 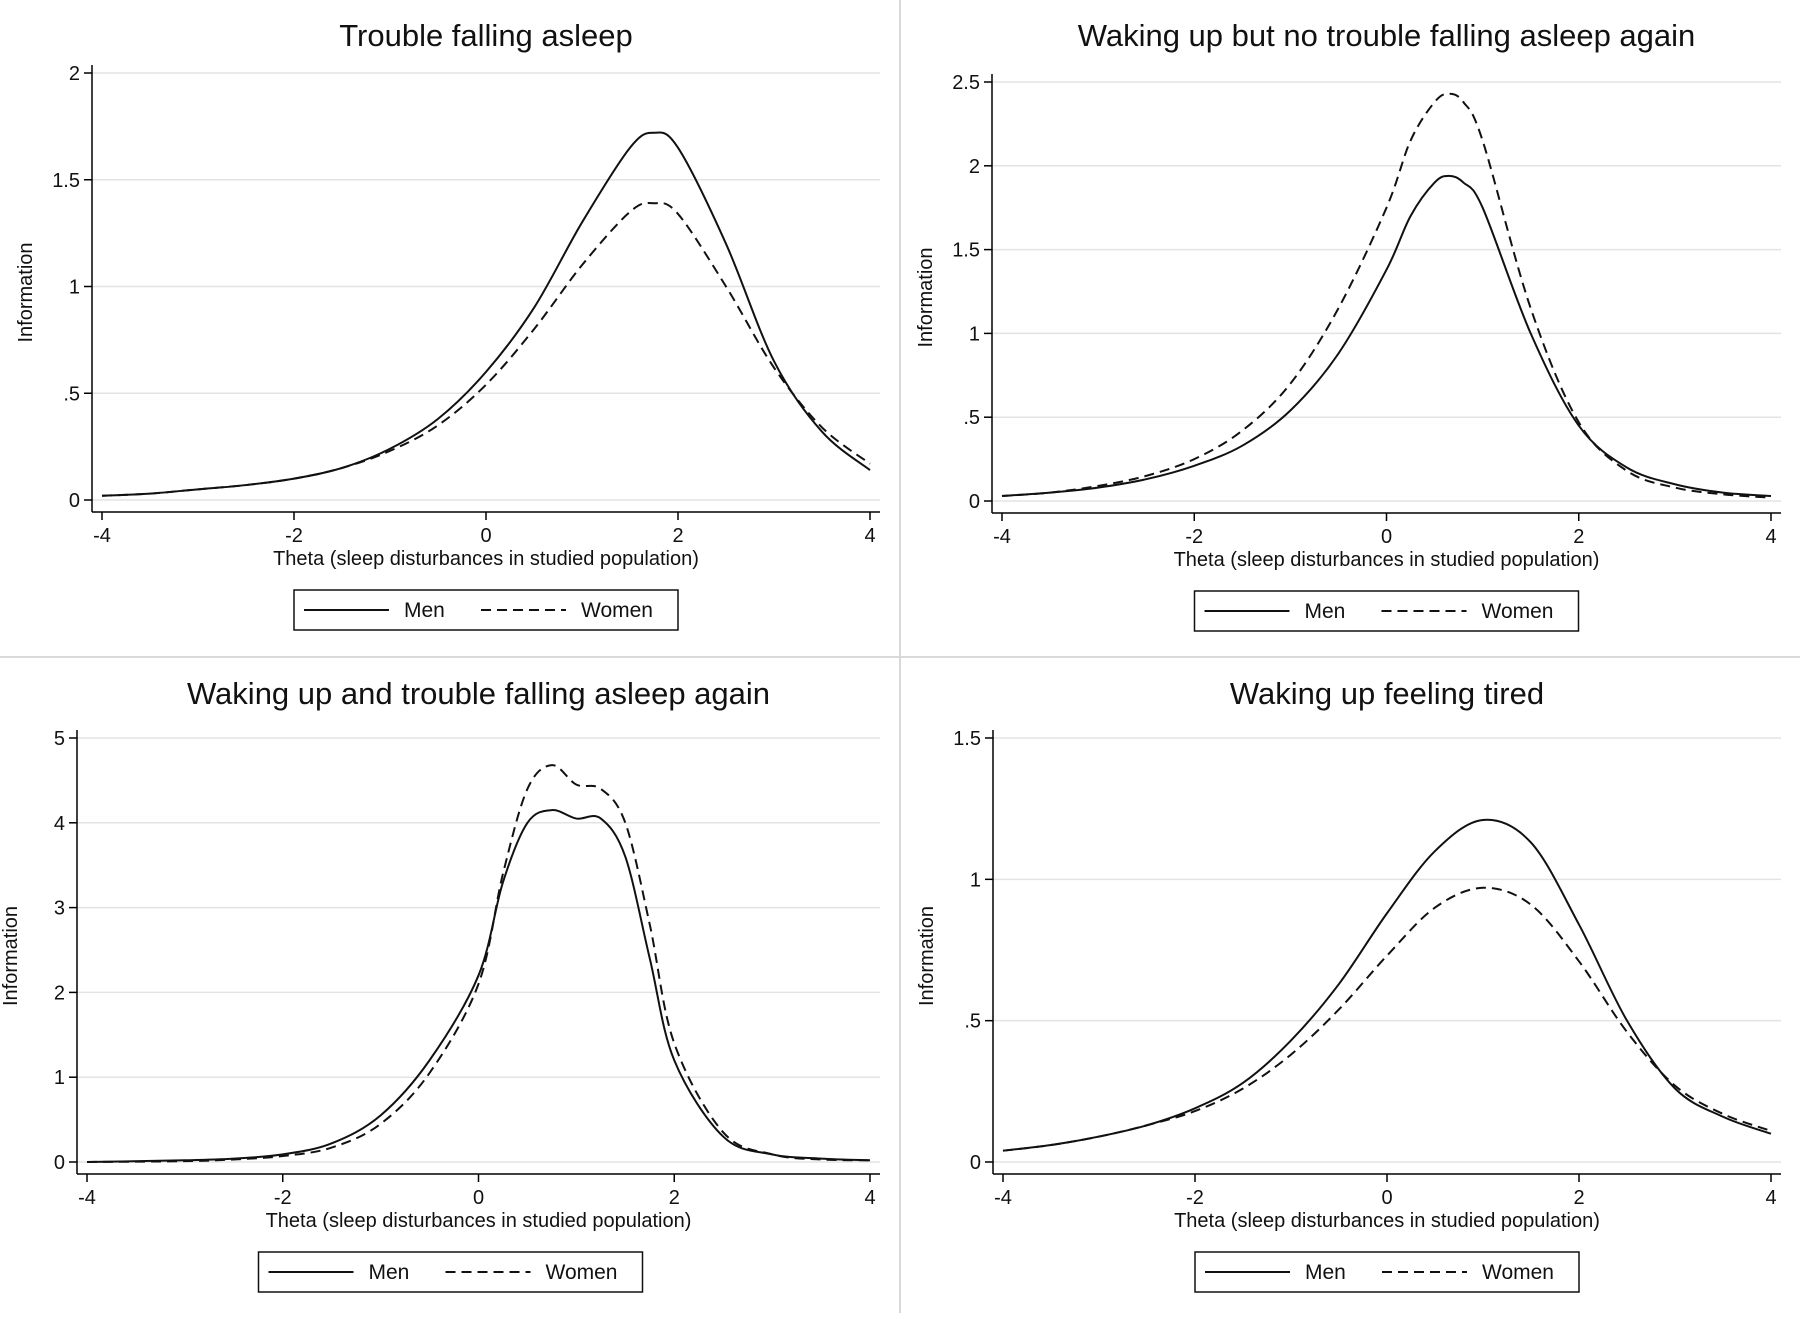 What do you see at coordinates (1387, 693) in the screenshot?
I see `chart-title: Waking up feeling tired` at bounding box center [1387, 693].